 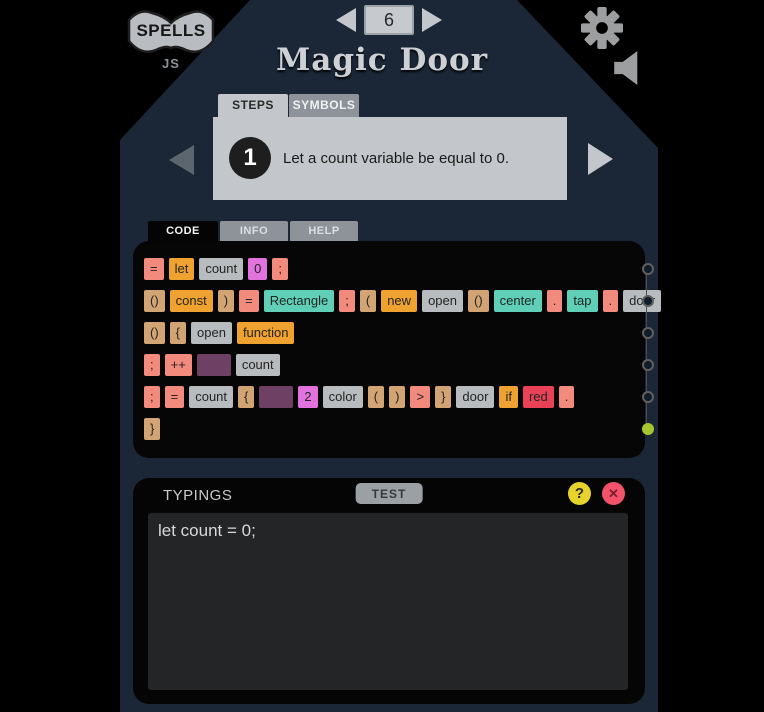 I want to click on code-token: const, so click(x=191, y=301).